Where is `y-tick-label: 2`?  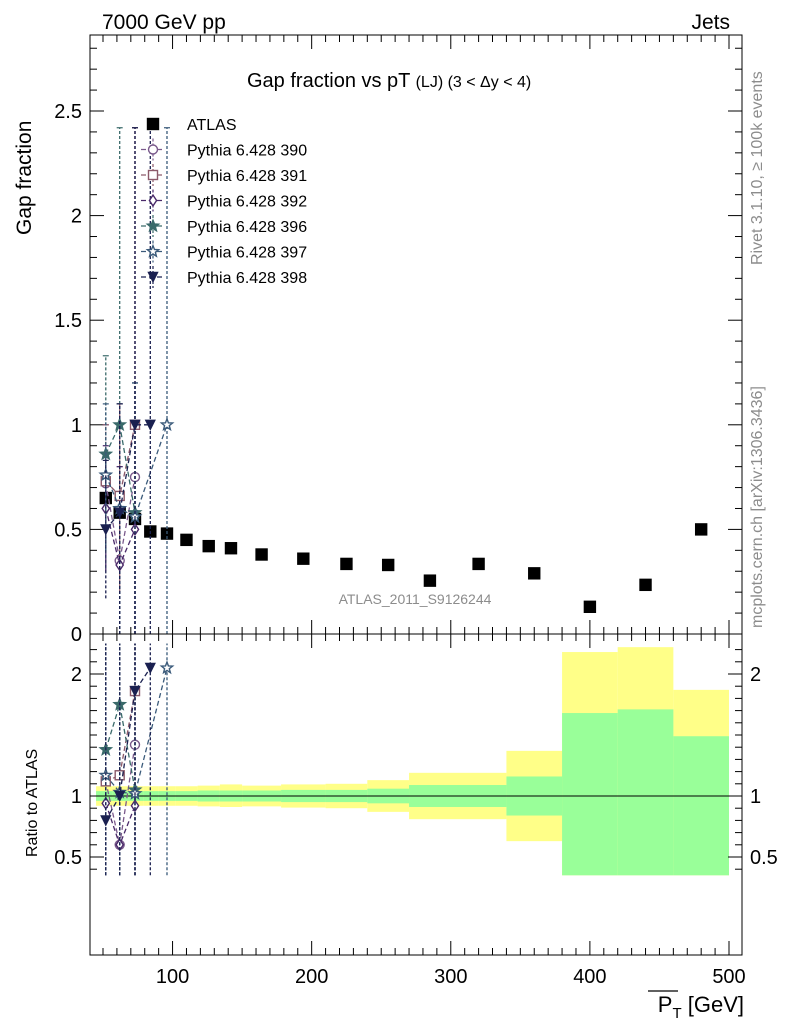
y-tick-label: 2 is located at coordinates (76, 217).